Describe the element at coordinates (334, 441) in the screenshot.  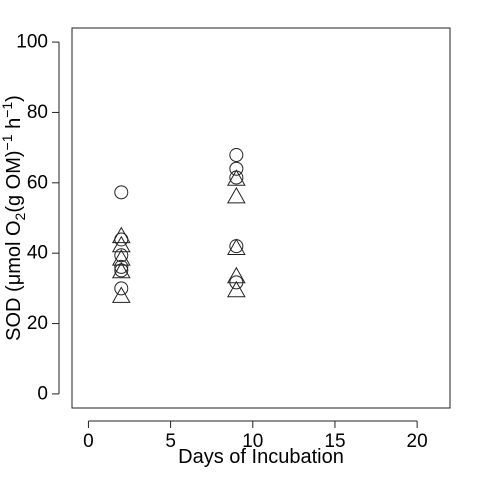
I see `x-tick-label: 15` at that location.